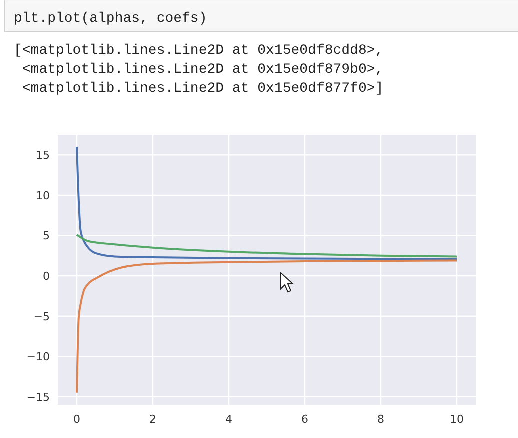 The width and height of the screenshot is (518, 438). Describe the element at coordinates (38, 397) in the screenshot. I see `y-tick-label: −15` at that location.